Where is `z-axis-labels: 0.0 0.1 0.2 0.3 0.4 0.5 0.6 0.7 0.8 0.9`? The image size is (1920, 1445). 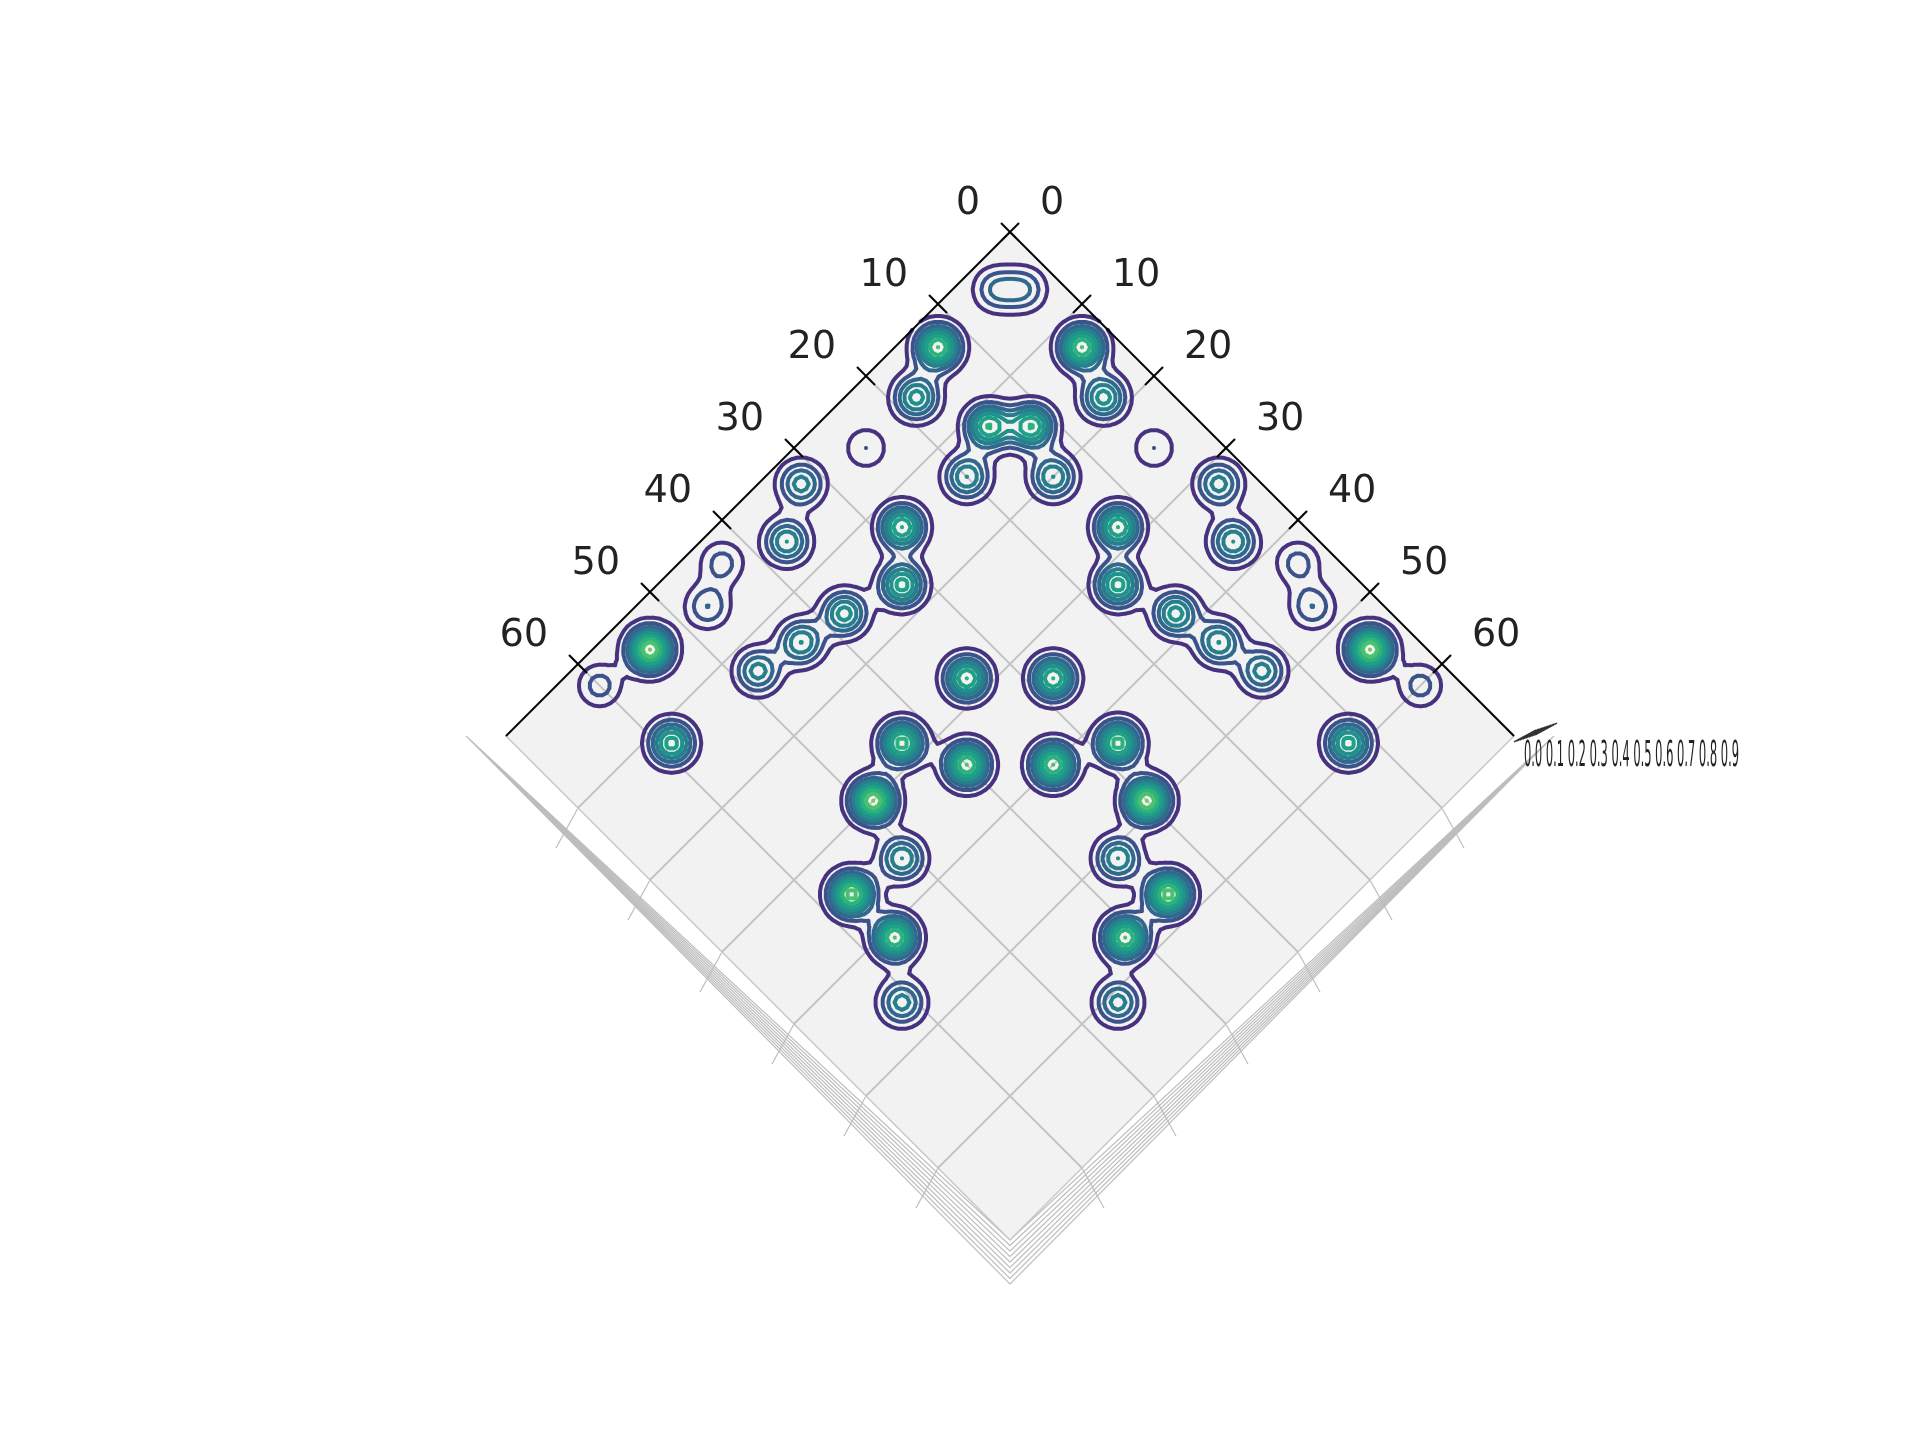 z-axis-labels: 0.0 0.1 0.2 0.3 0.4 0.5 0.6 0.7 0.8 0.9 is located at coordinates (1626, 748).